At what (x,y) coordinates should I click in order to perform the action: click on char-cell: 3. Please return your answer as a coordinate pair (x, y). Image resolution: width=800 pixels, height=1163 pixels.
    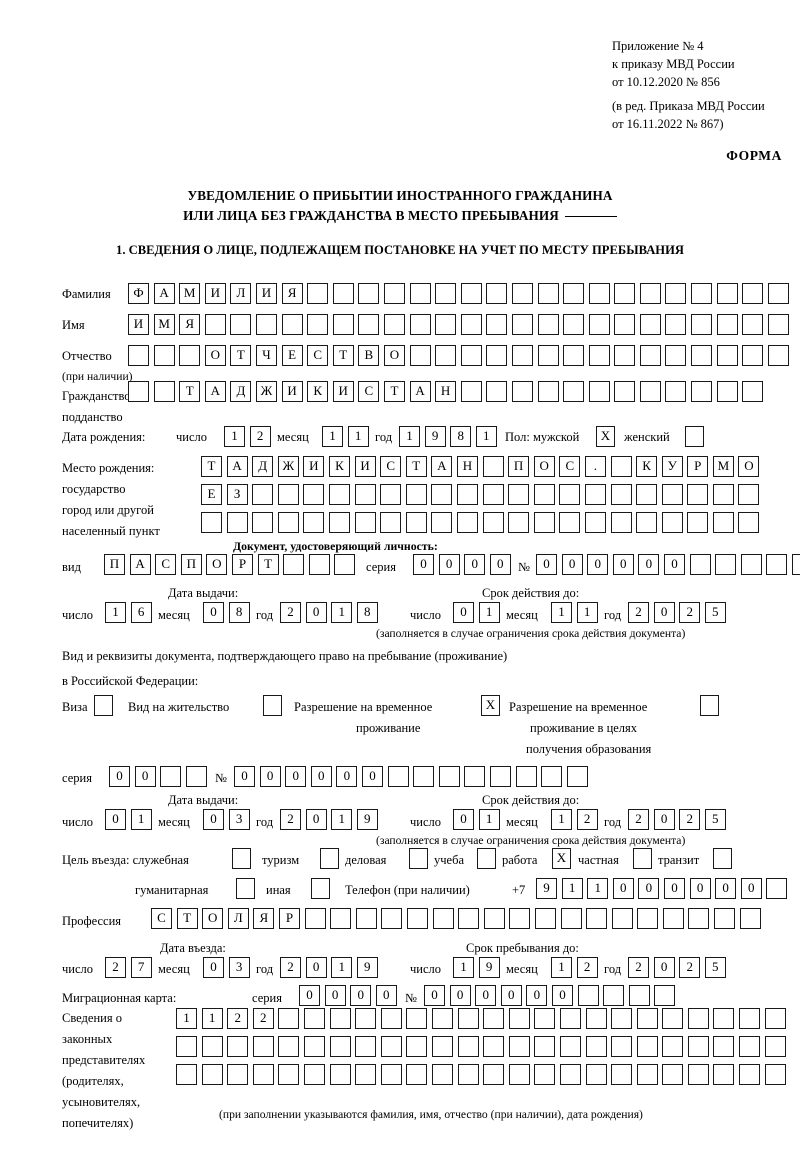
    Looking at the image, I should click on (239, 819).